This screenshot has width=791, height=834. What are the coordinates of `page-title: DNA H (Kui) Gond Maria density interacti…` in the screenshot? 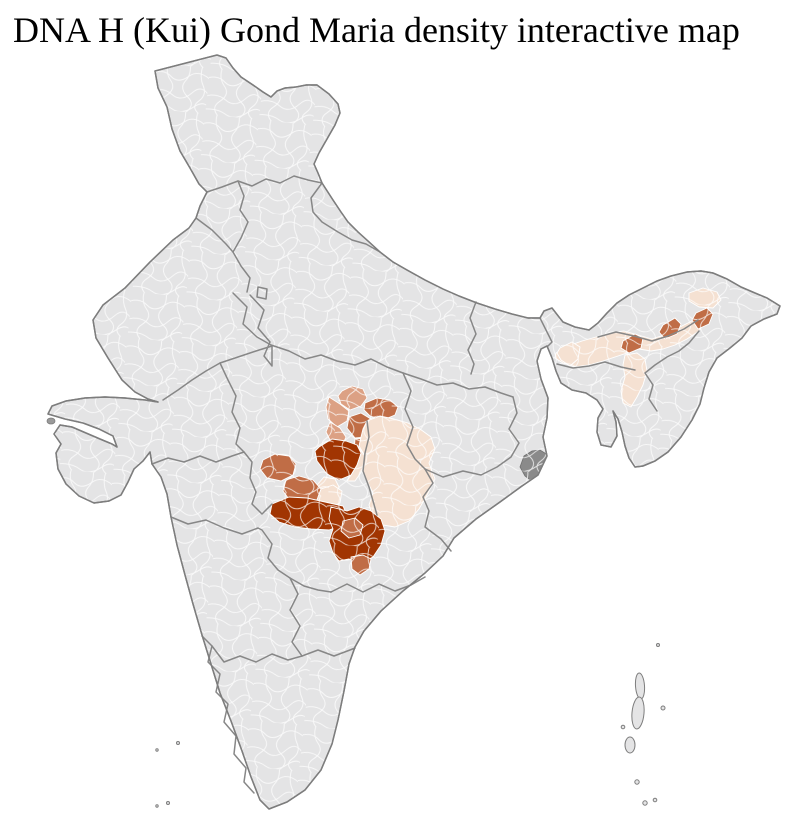 It's located at (376, 30).